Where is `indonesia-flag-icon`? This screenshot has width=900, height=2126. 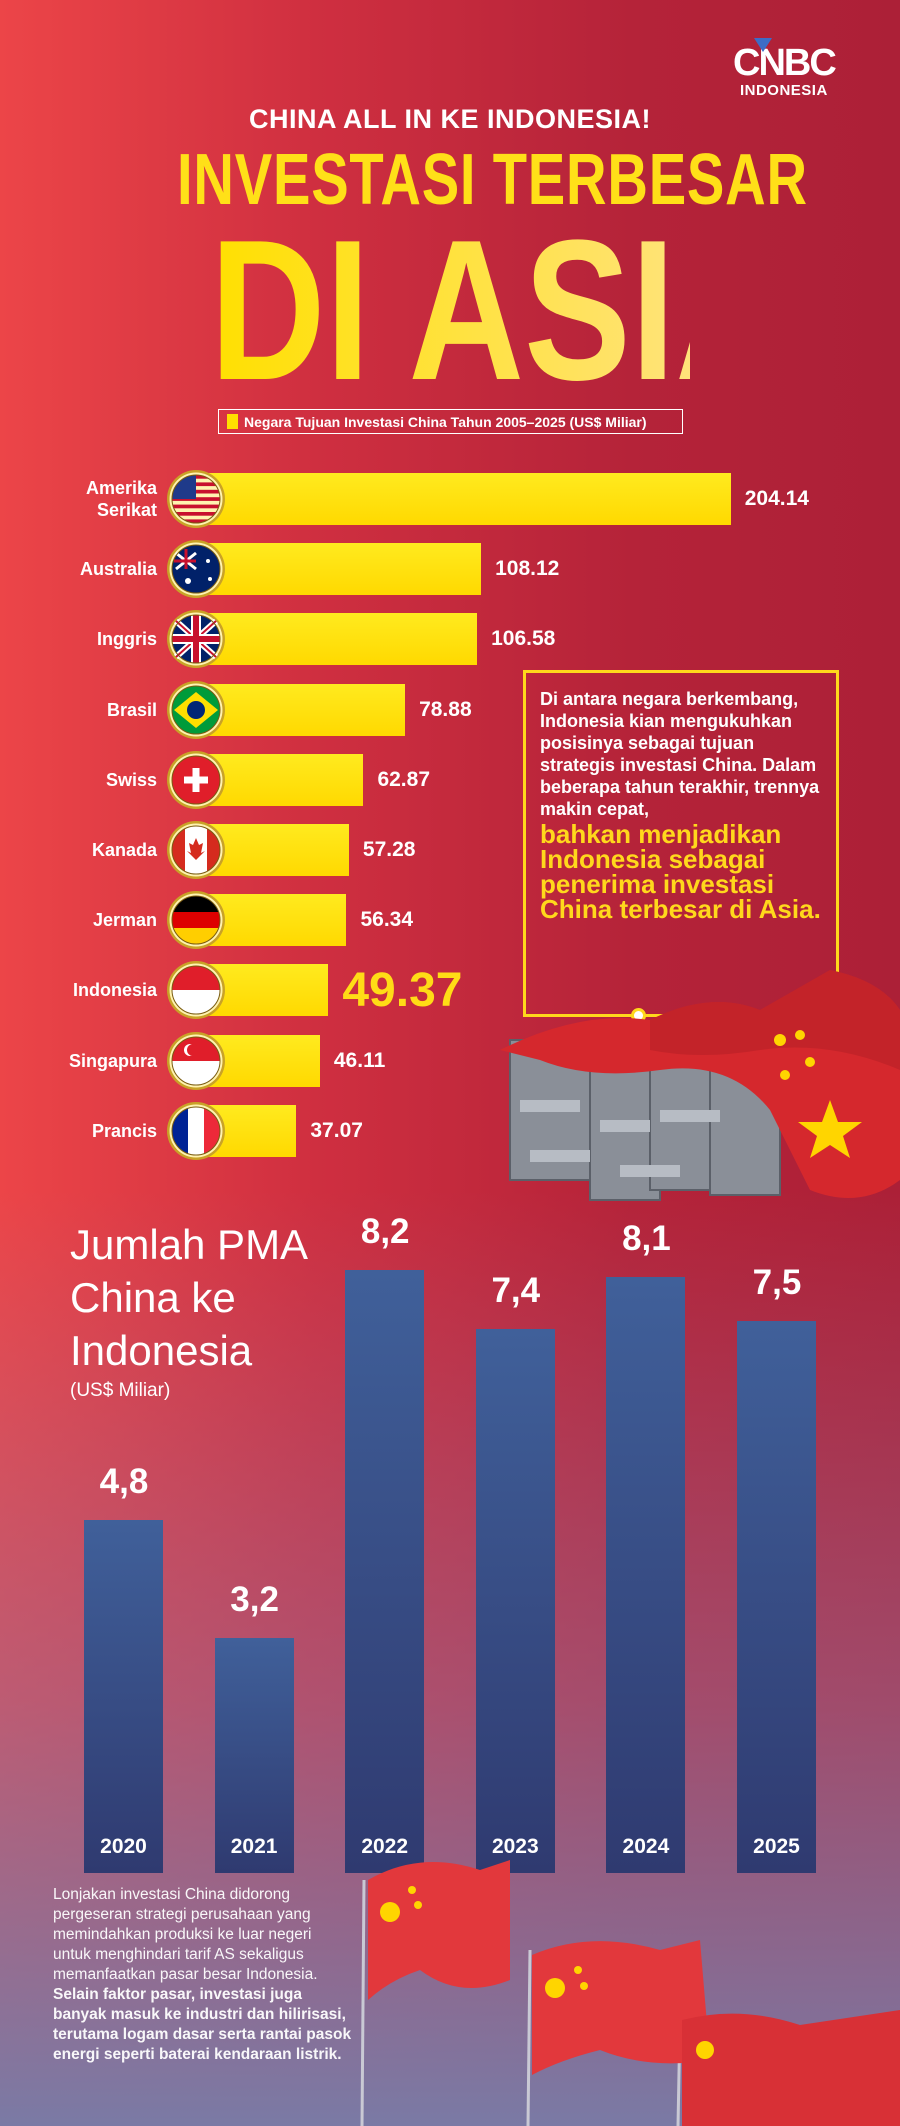 indonesia-flag-icon is located at coordinates (196, 990).